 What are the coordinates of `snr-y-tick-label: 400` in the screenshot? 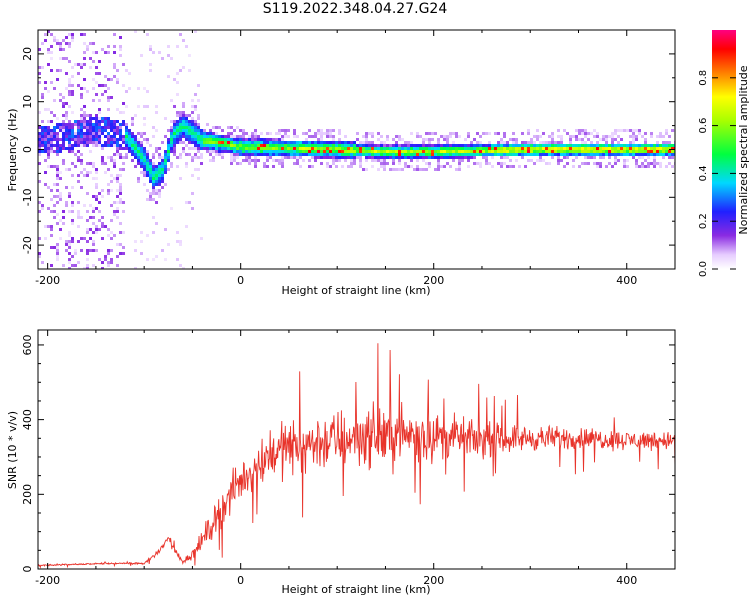 It's located at (27, 419).